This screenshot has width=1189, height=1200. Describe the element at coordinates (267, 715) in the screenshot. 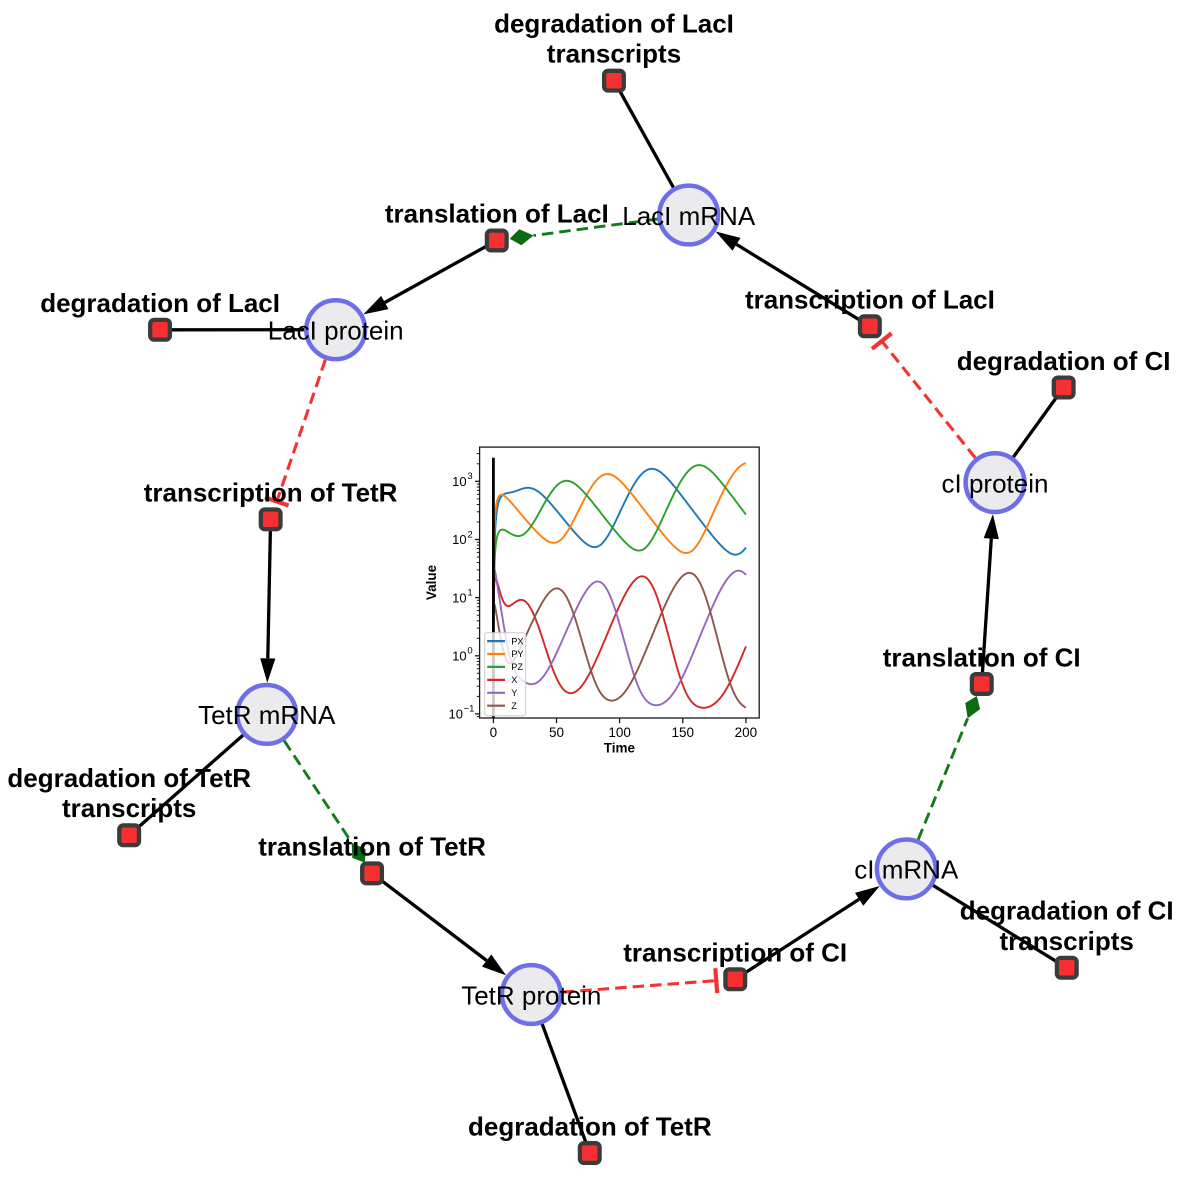

I see `svg-text: TetR mRNA` at that location.